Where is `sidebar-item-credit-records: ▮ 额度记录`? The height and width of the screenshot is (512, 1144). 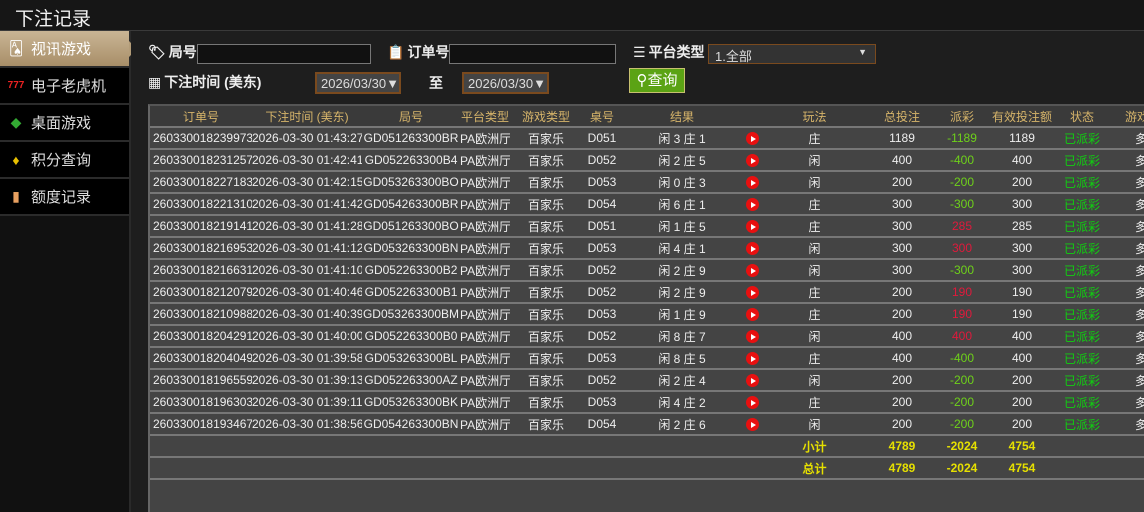 sidebar-item-credit-records: ▮ 额度记录 is located at coordinates (64, 197).